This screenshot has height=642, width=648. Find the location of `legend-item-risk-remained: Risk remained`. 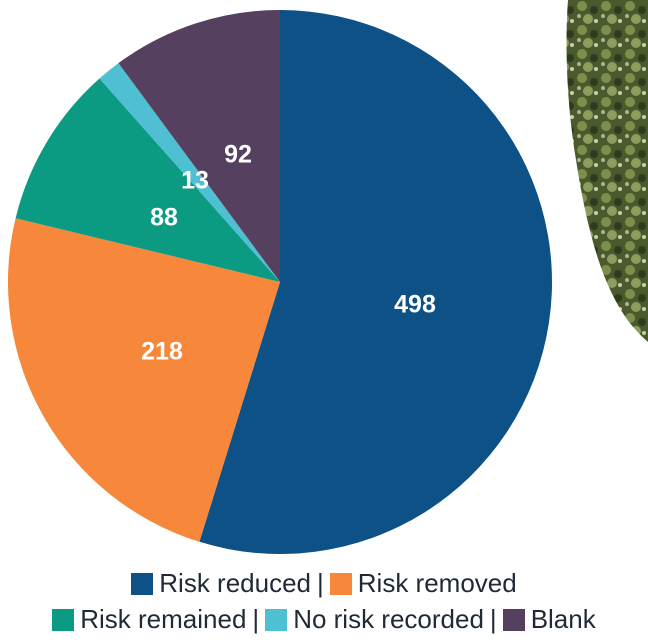

legend-item-risk-remained: Risk remained is located at coordinates (149, 619).